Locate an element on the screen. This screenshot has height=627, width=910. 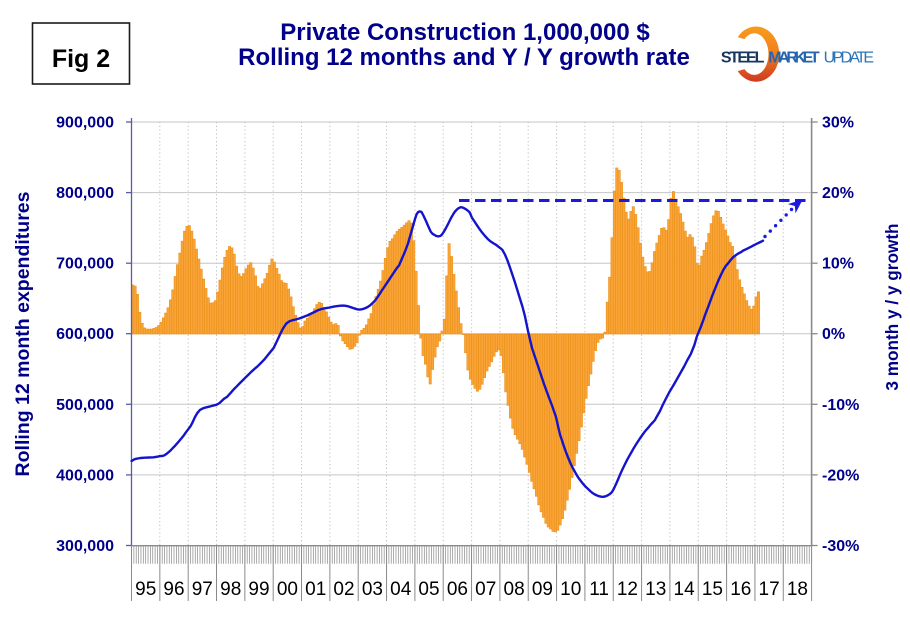
svg-text: 3 month y / y growth is located at coordinates (892, 306).